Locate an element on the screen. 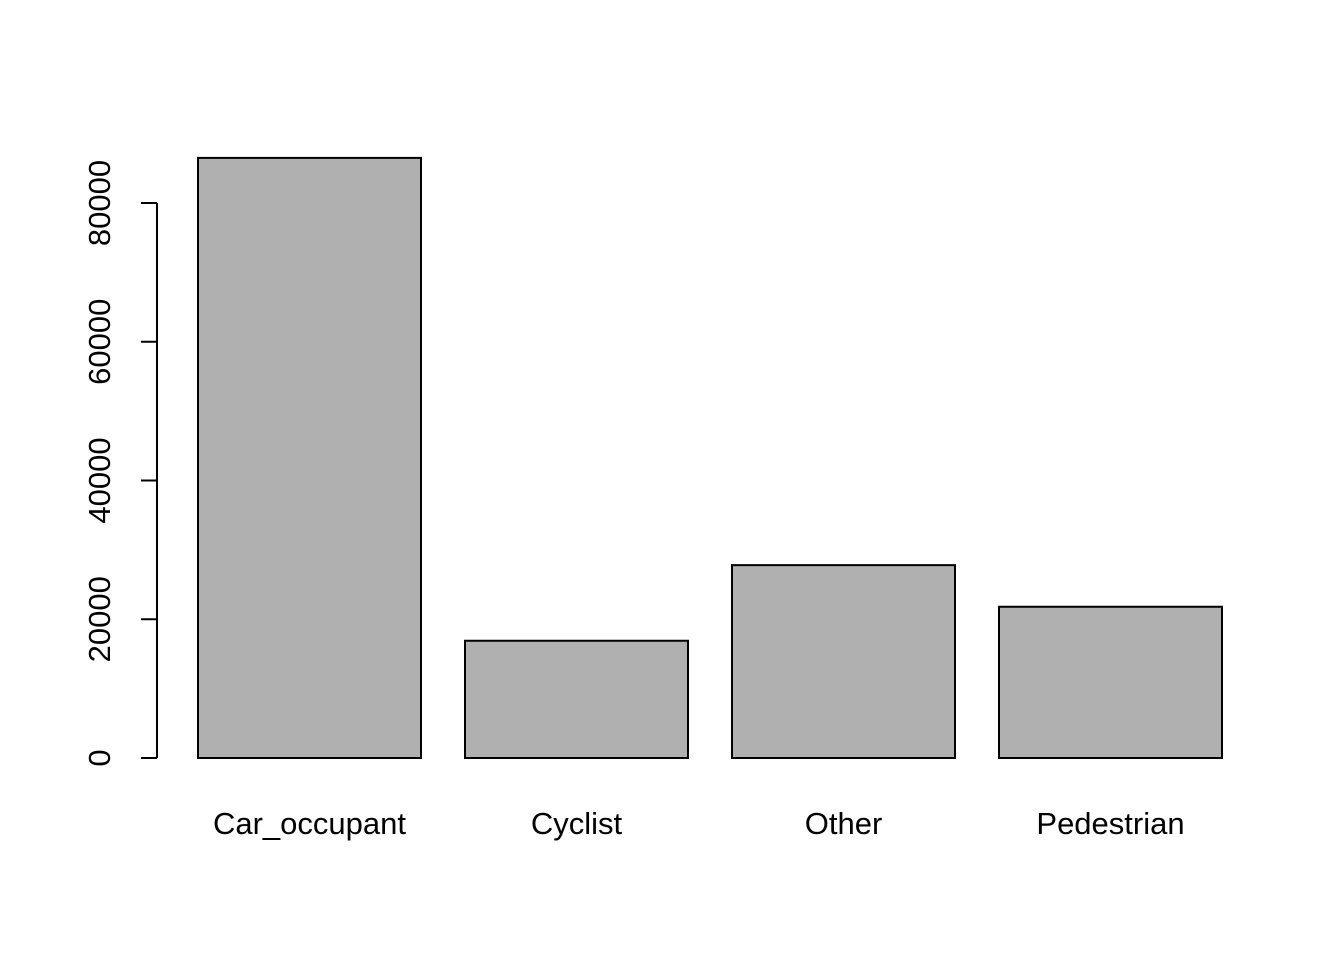 This screenshot has width=1344, height=960. bar-car-occupant is located at coordinates (309, 457).